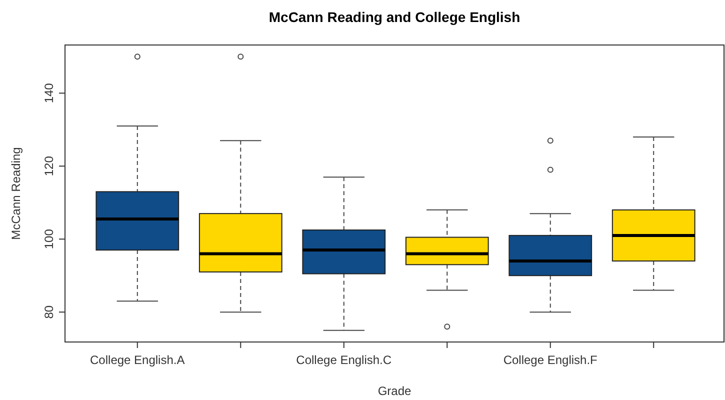 This screenshot has height=400, width=725. I want to click on x-tick-label: College English.C, so click(344, 360).